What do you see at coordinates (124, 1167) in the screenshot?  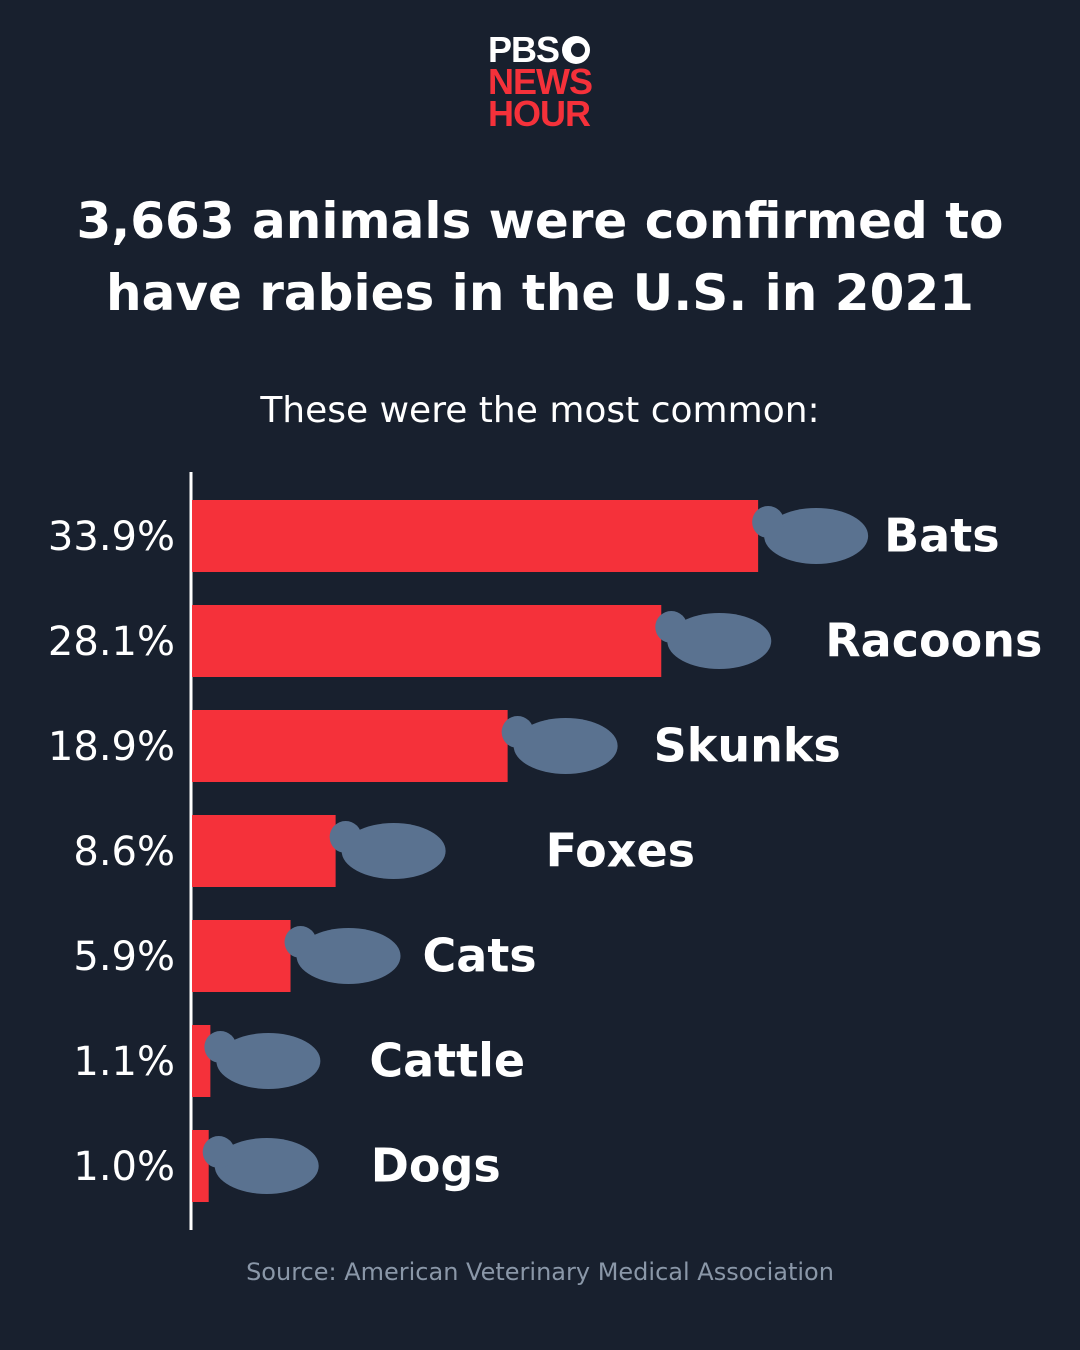 I see `value-label: 1.0%` at bounding box center [124, 1167].